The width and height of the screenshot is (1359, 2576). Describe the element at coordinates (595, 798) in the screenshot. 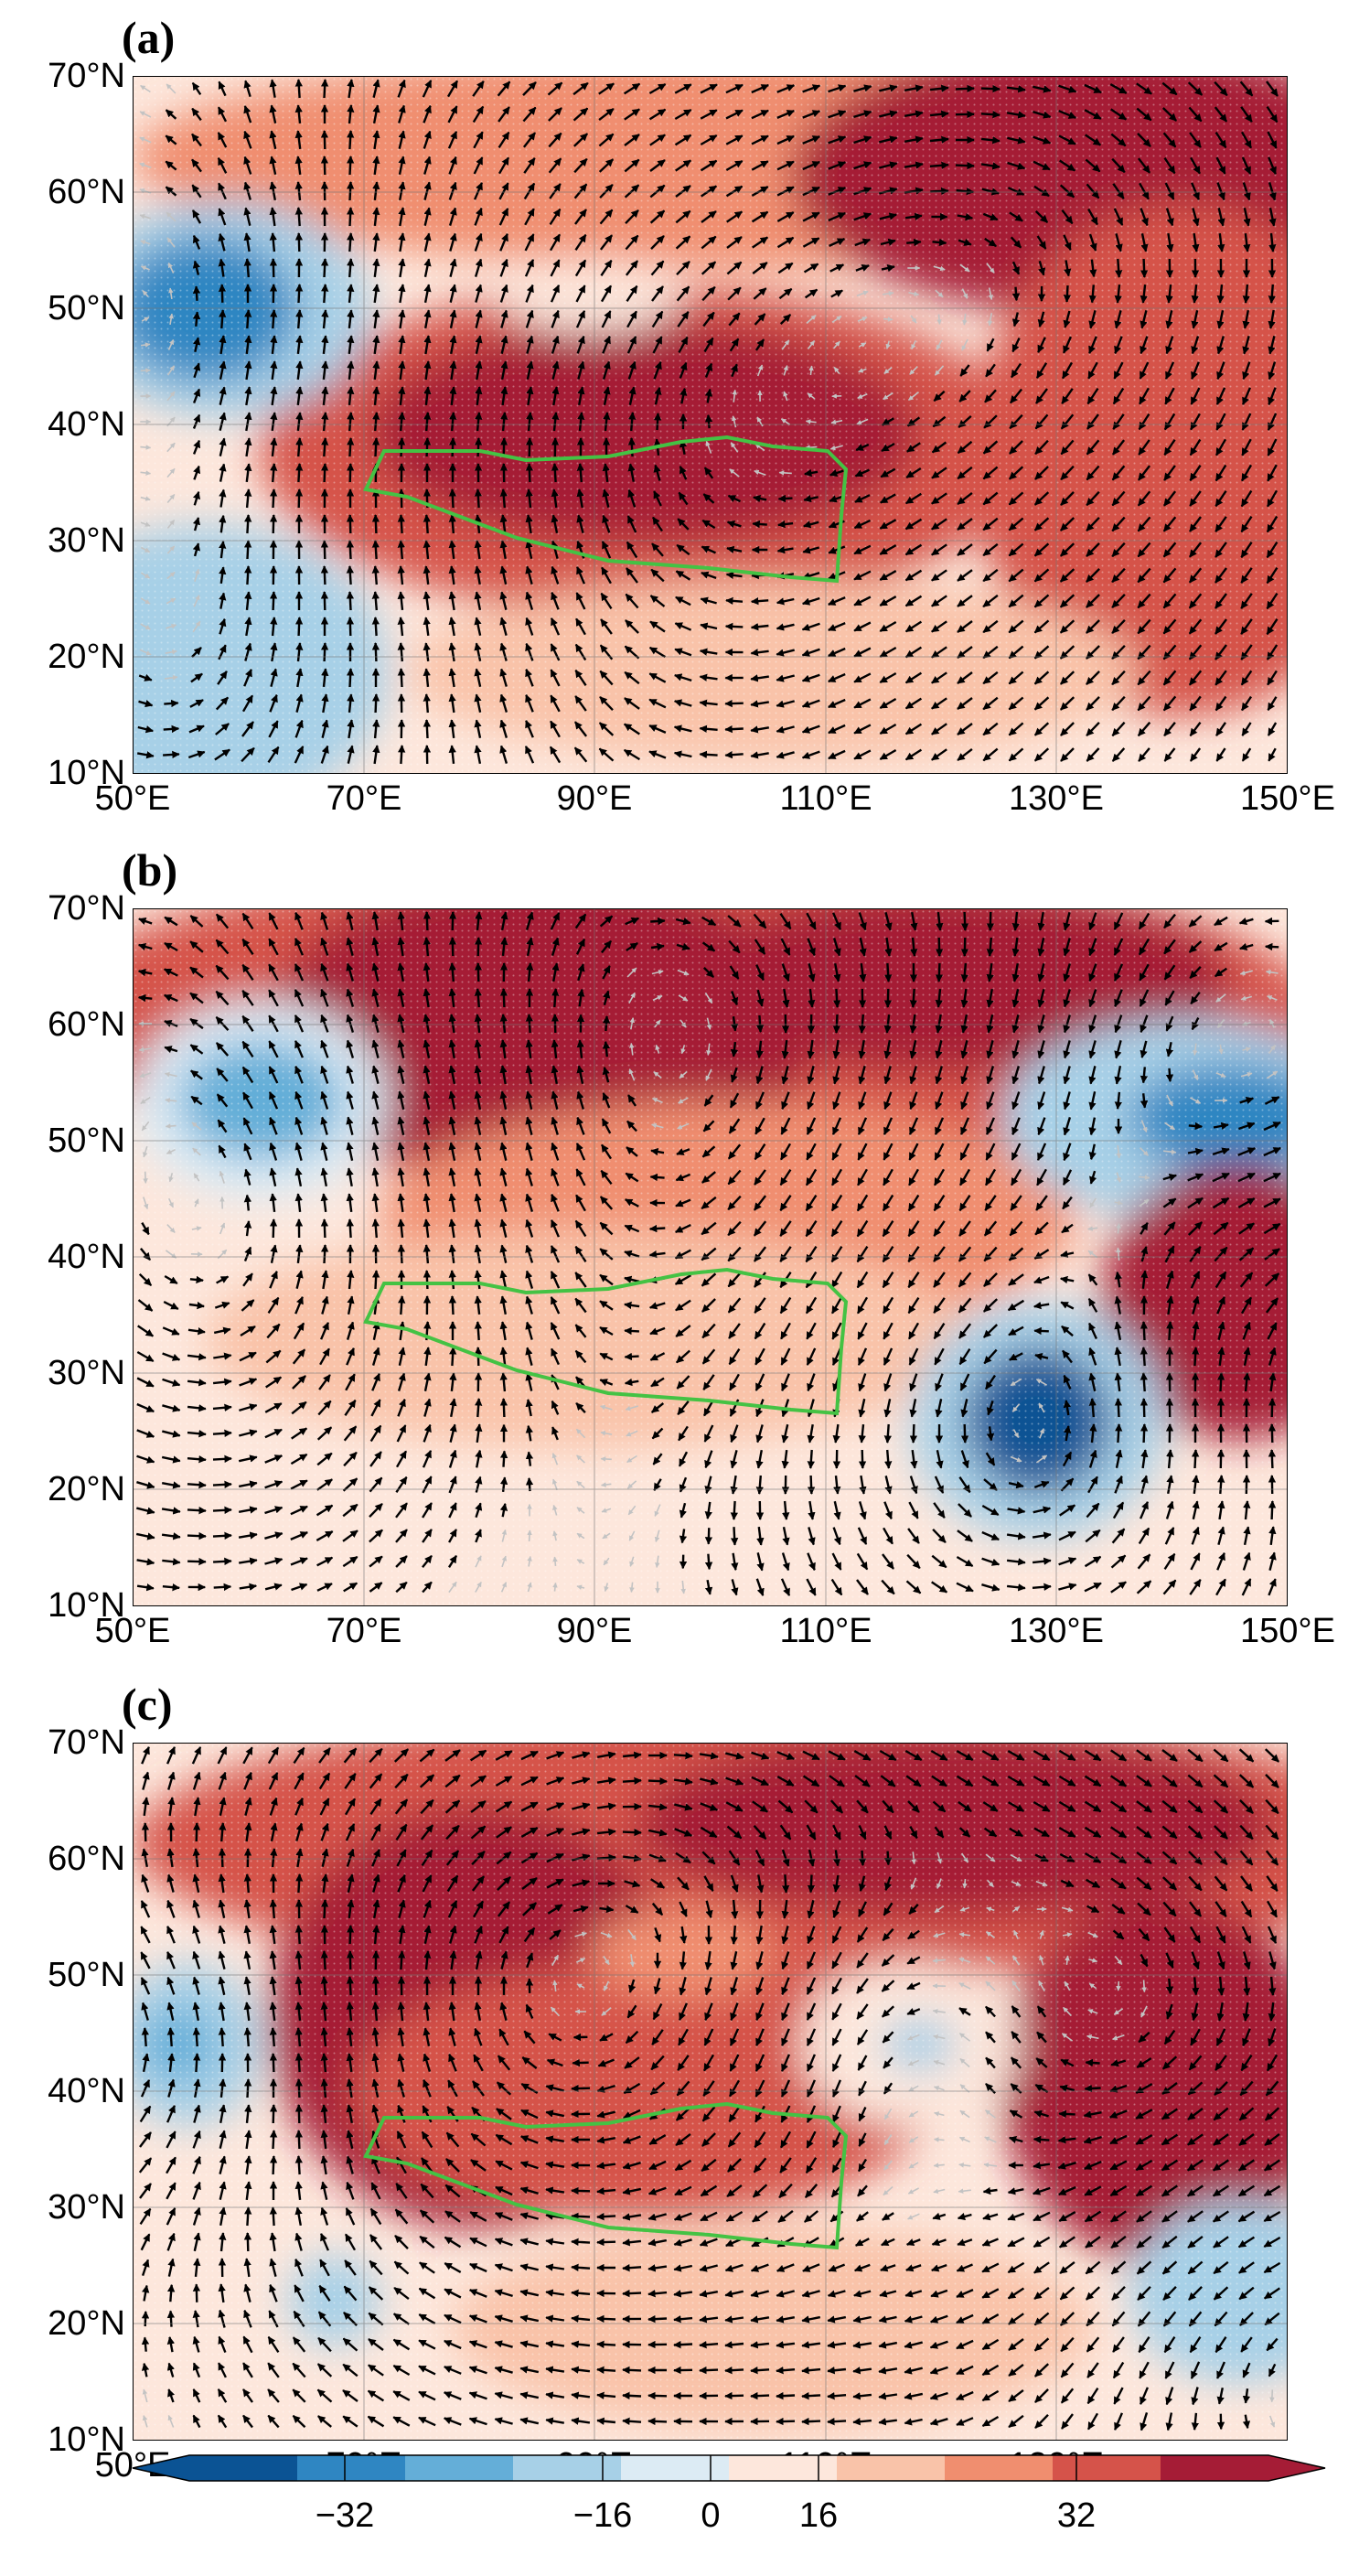

I see `lon-tick: 90°E` at that location.